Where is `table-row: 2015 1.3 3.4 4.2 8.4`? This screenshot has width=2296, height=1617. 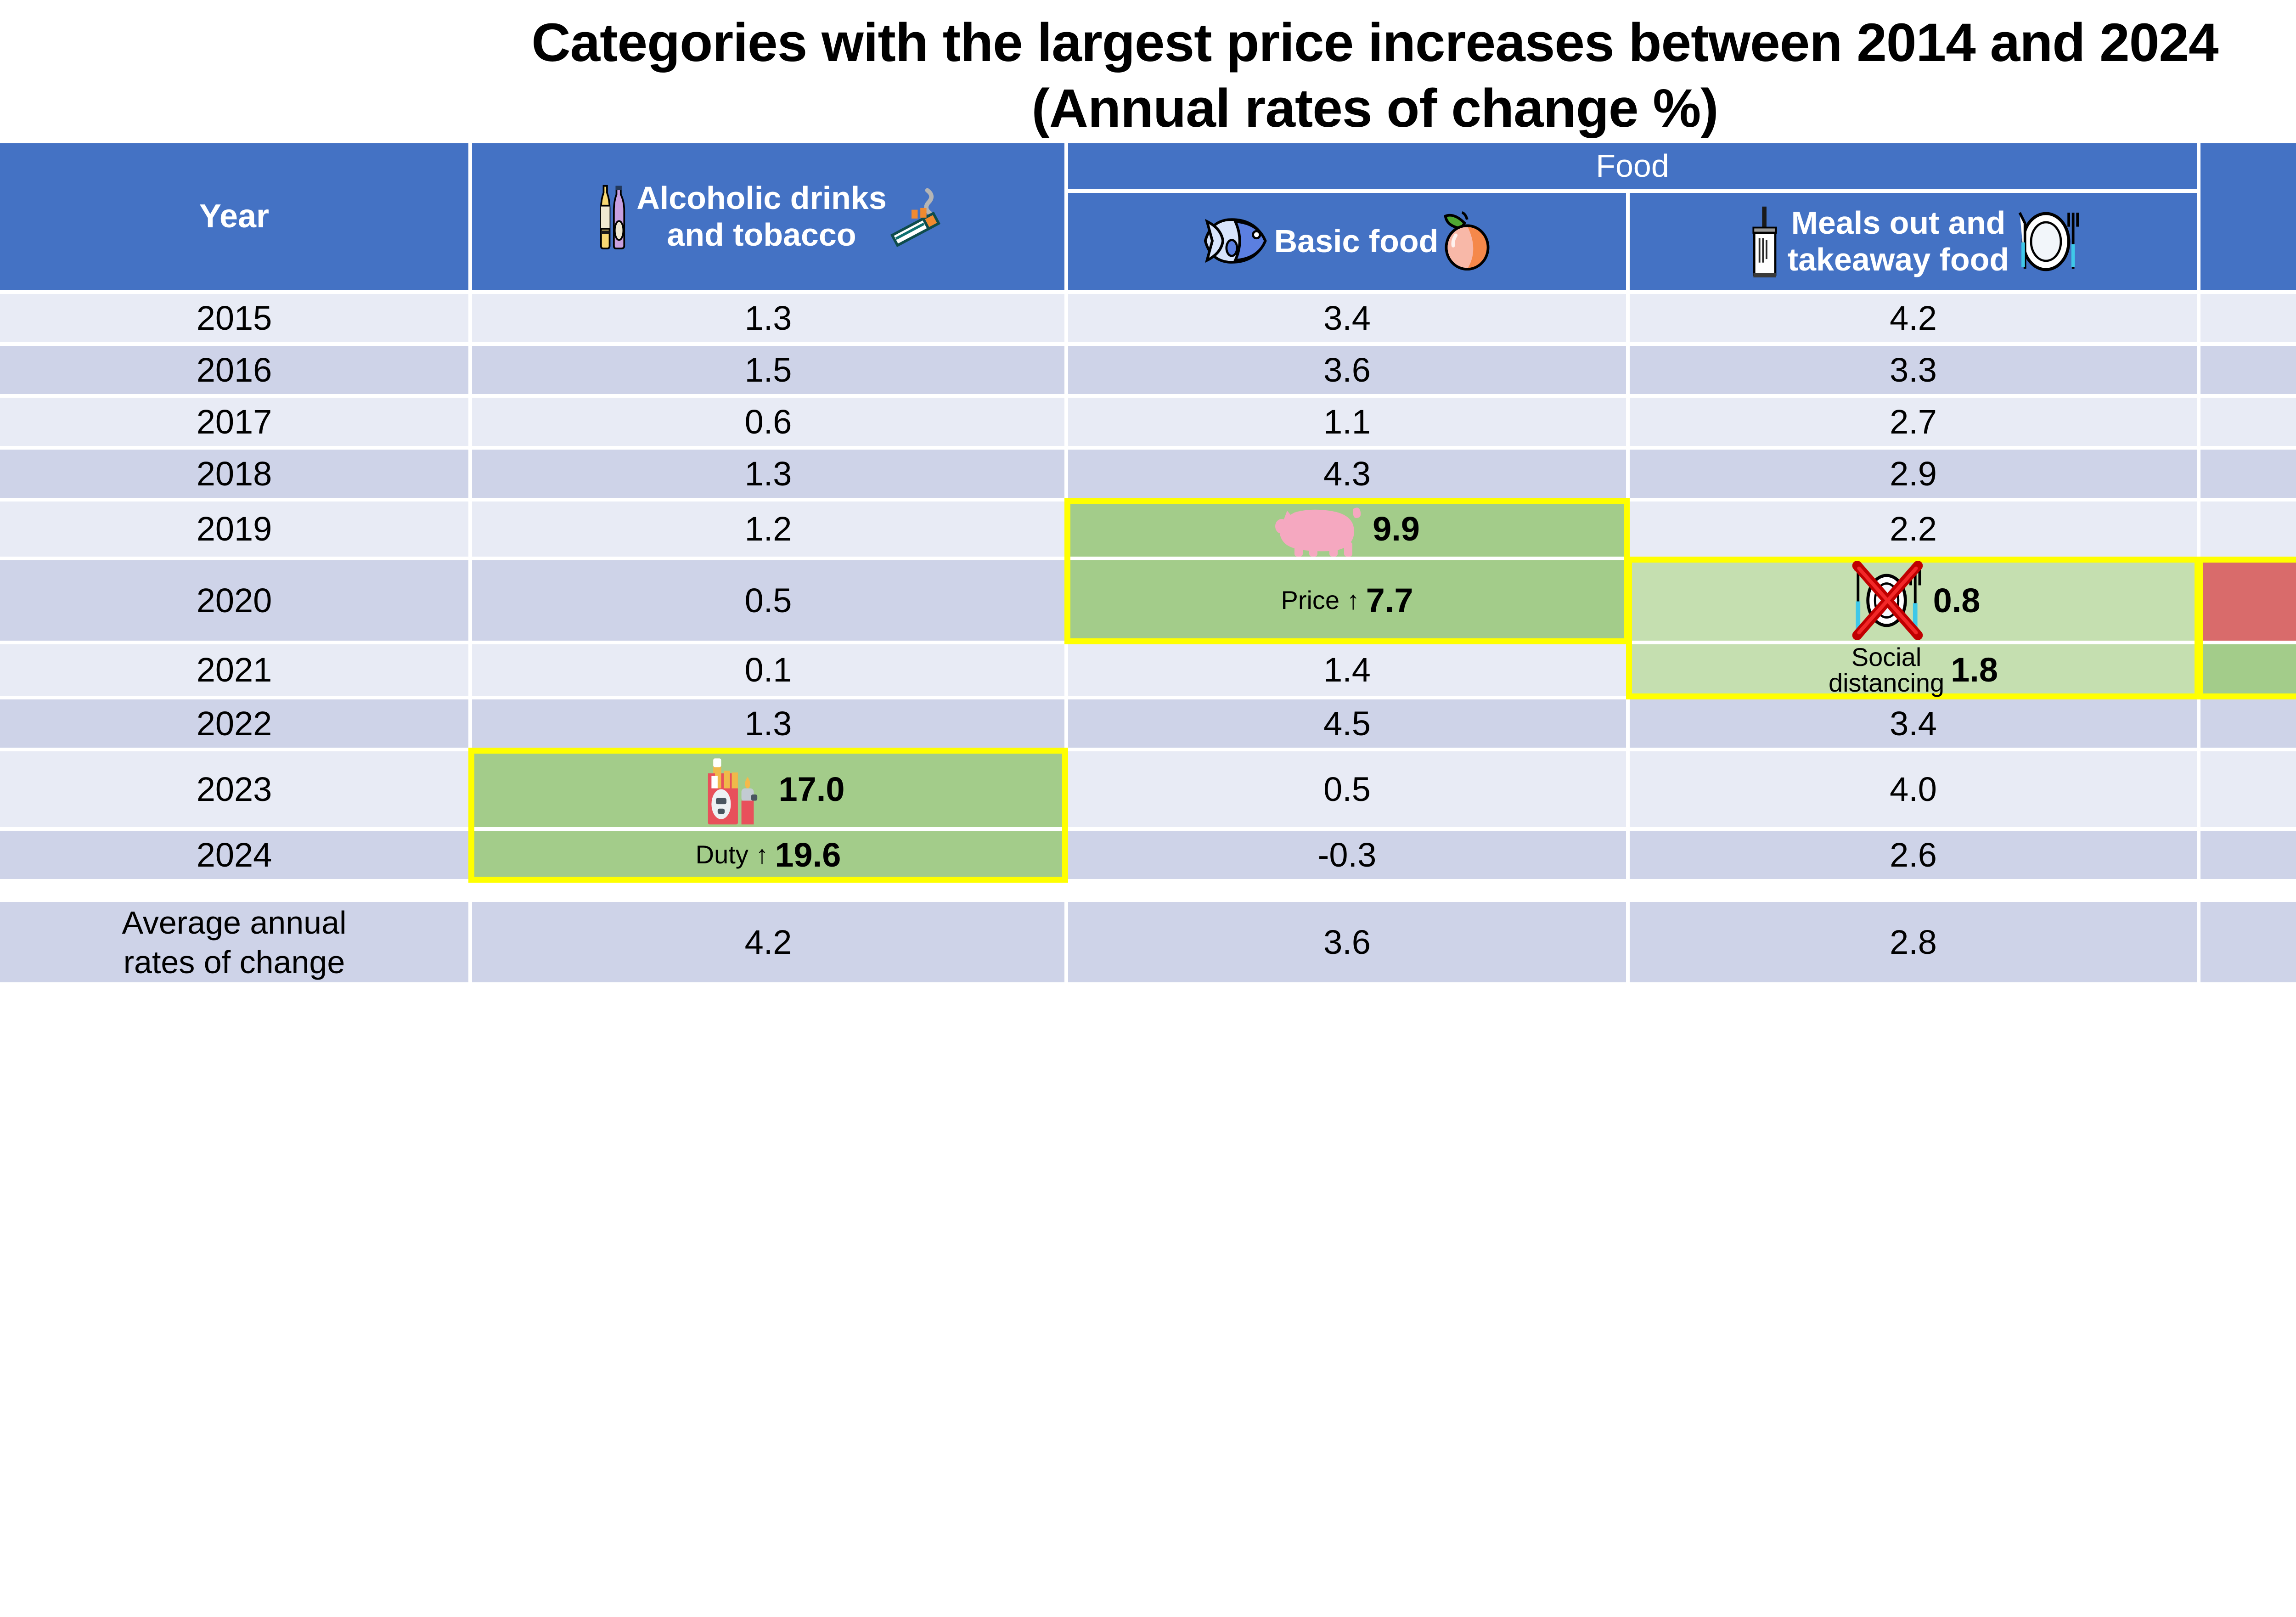
table-row: 2015 1.3 3.4 4.2 8.4 is located at coordinates (1148, 317).